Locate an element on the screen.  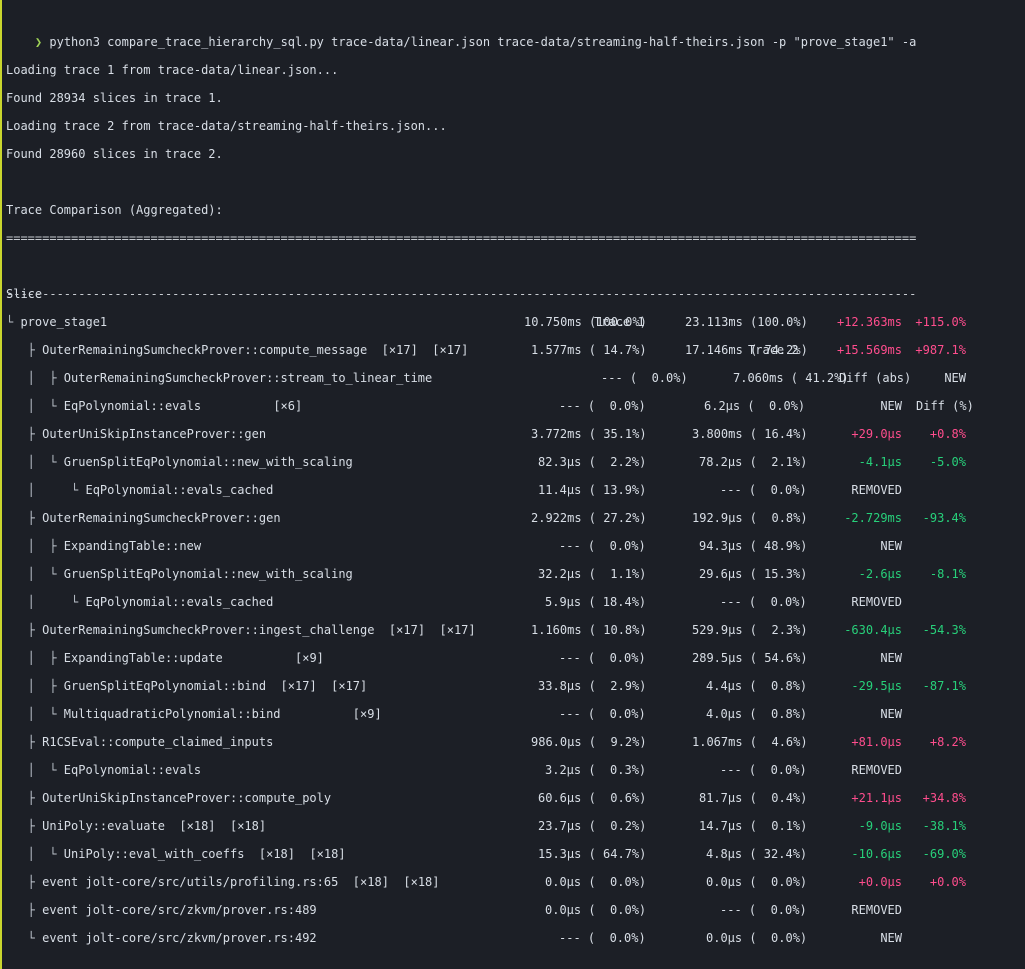
call-count: [×18] [×18] is located at coordinates (389, 882).